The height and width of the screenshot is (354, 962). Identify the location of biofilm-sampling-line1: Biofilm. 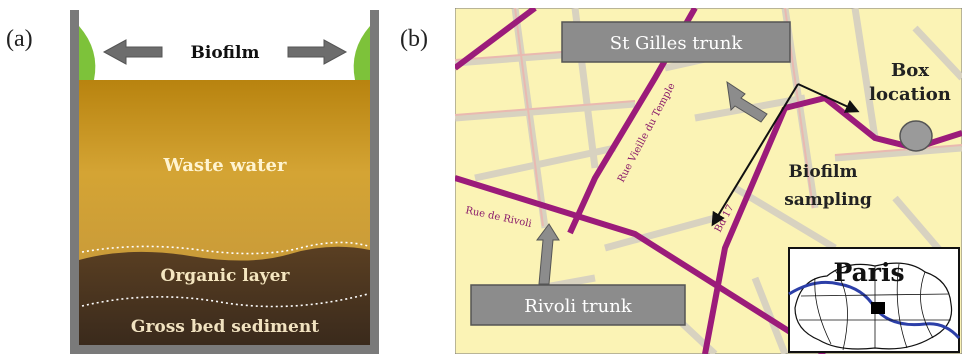
(823, 172).